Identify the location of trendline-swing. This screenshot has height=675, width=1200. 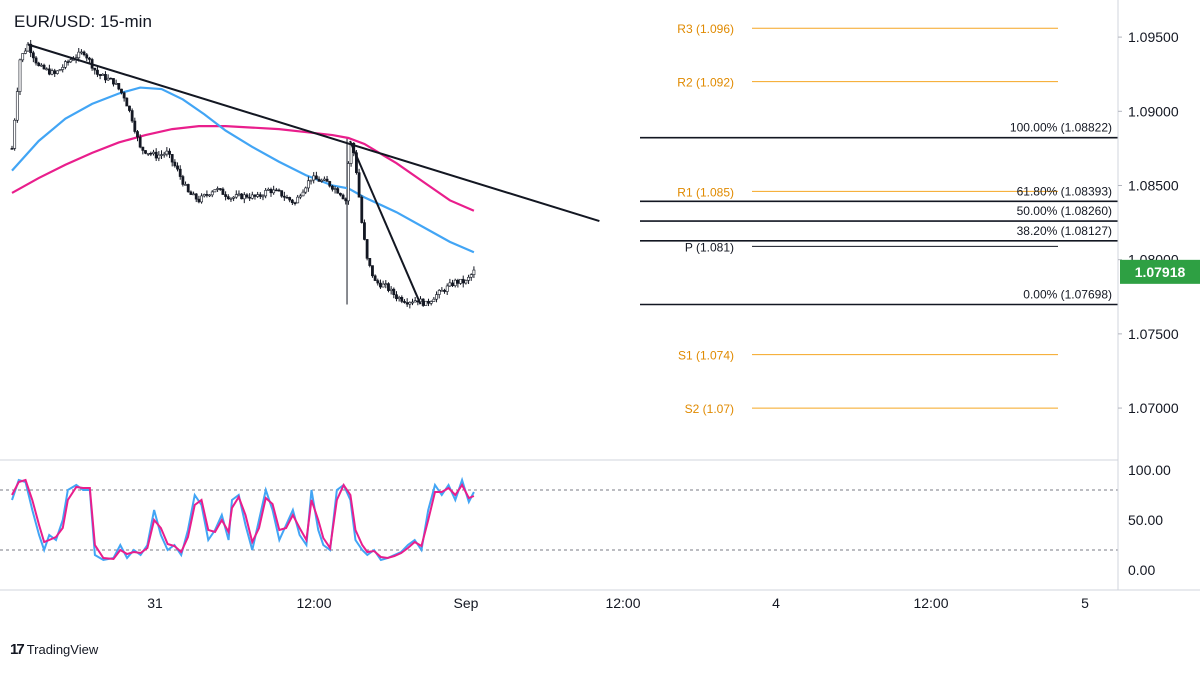
(385, 222).